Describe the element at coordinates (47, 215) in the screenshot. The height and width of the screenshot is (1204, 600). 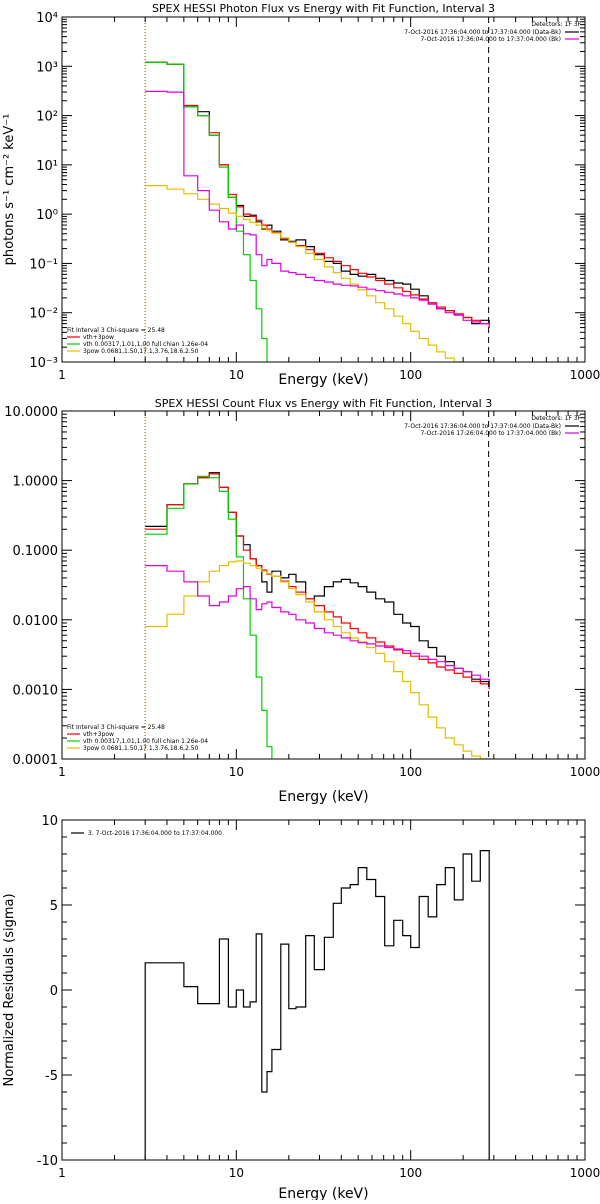
I see `y-tick-label: 10⁰` at that location.